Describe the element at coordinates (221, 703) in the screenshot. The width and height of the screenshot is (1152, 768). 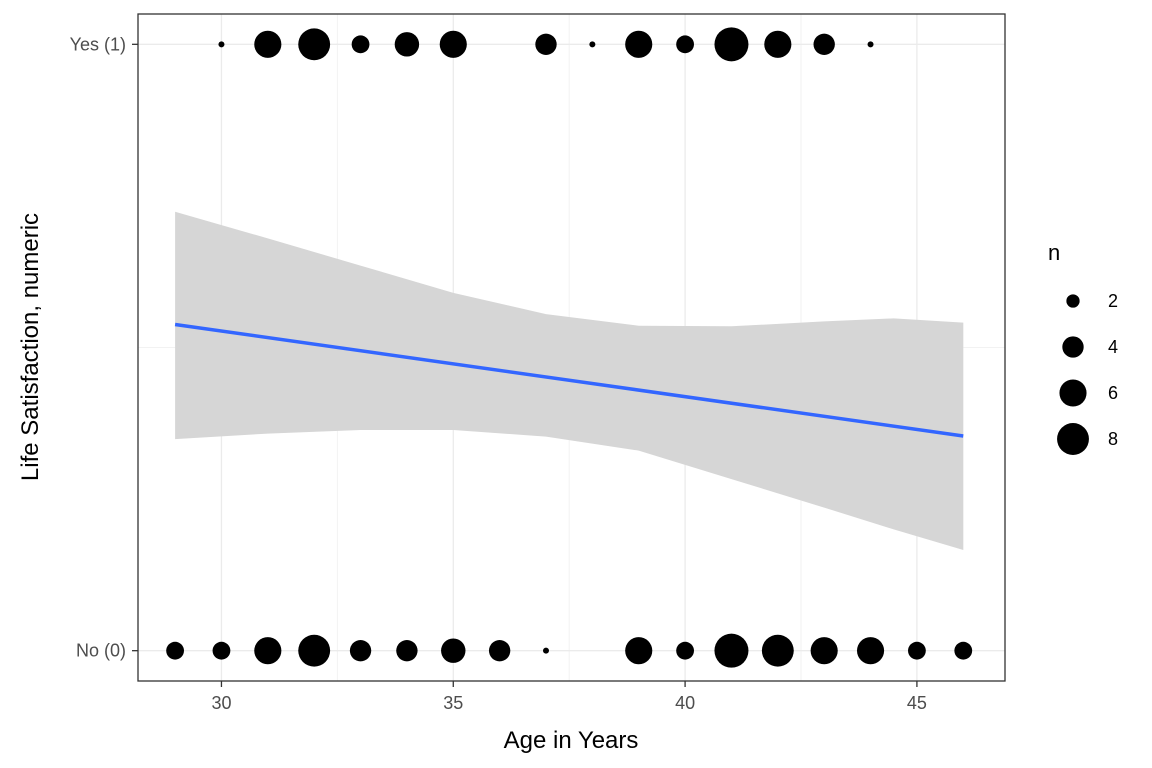
I see `x-tick-label: 30` at that location.